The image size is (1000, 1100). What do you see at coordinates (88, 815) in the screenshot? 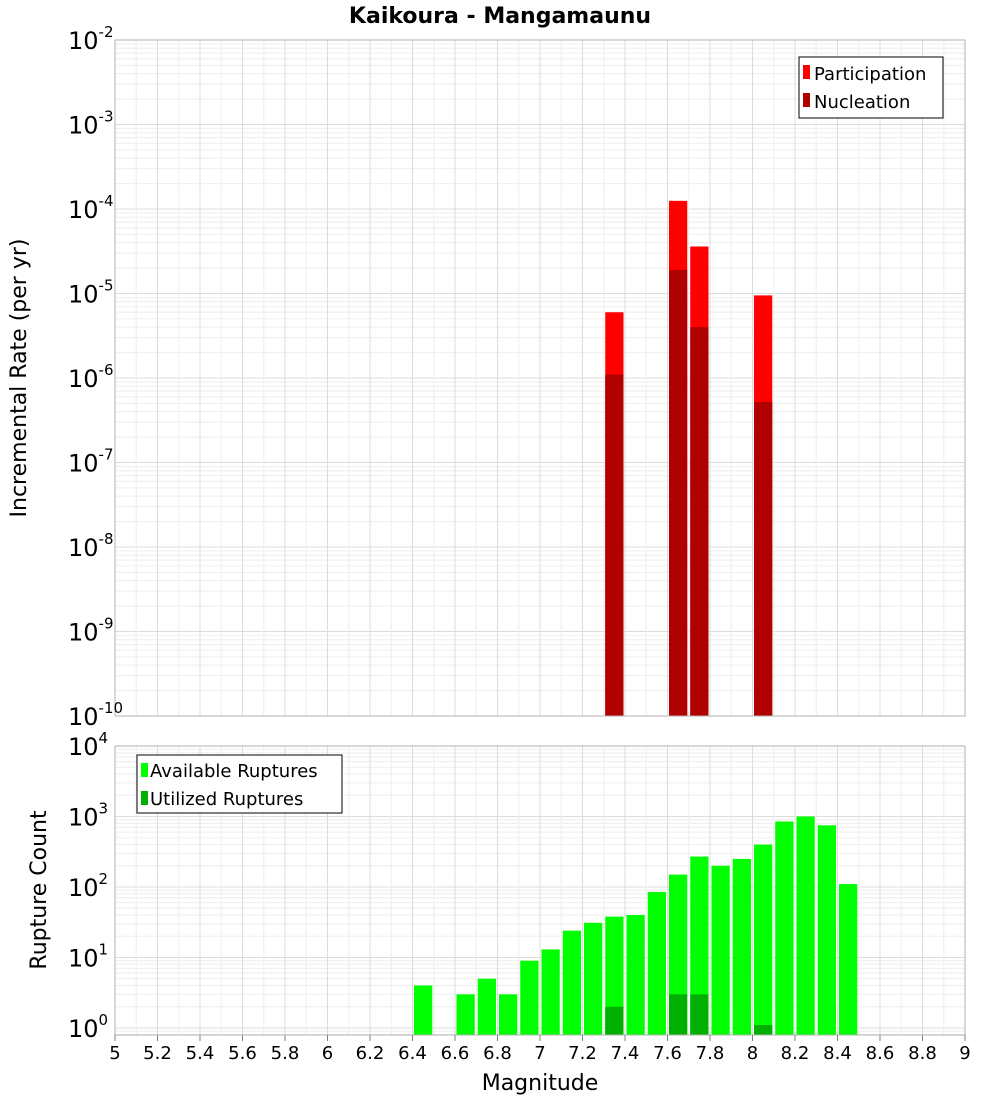
I see `bottom-y-tick-label: 10³` at bounding box center [88, 815].